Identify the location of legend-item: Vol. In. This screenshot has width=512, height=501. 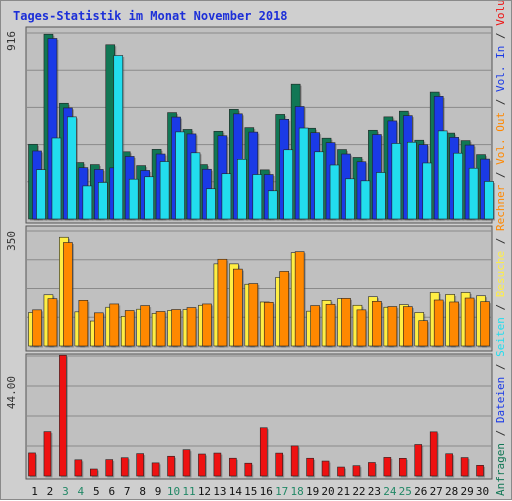
(500, 69).